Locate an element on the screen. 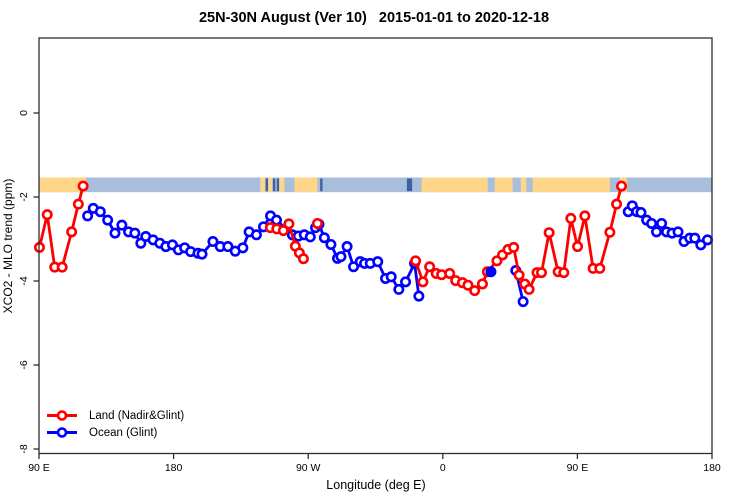 This screenshot has height=500, width=750. legend-label-land: Land (Nadir&Glint) is located at coordinates (137, 415).